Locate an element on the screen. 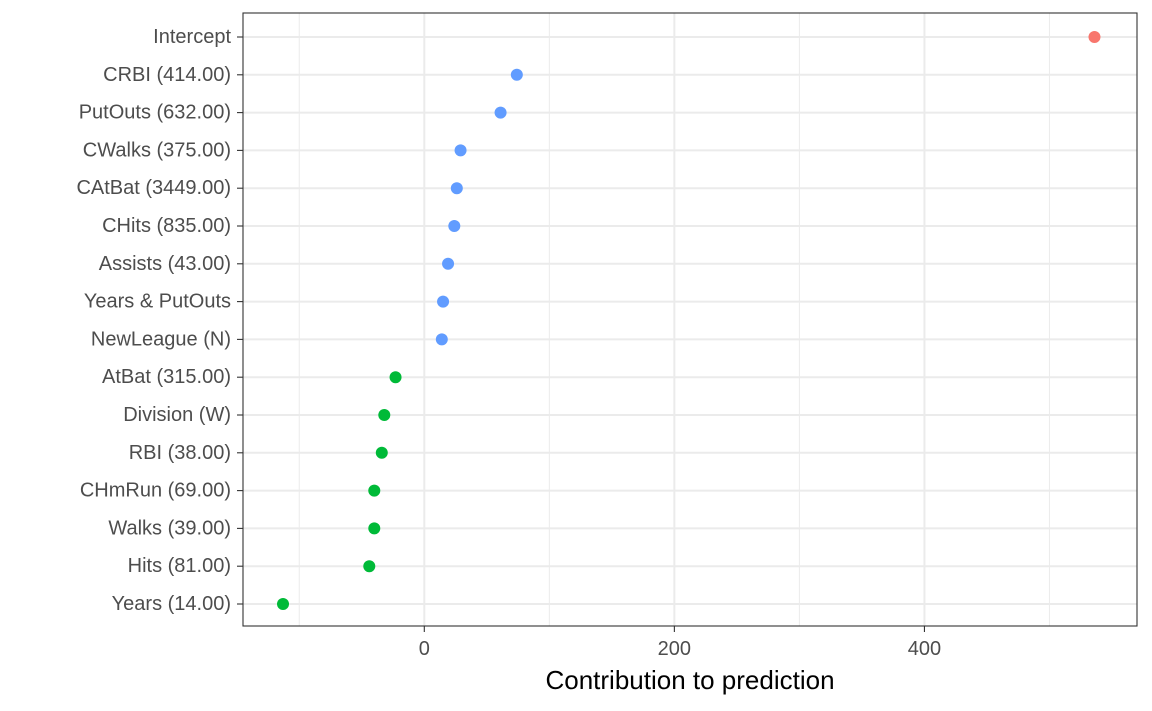 This screenshot has height=711, width=1152. y-tick-label: Years & PutOuts is located at coordinates (157, 302).